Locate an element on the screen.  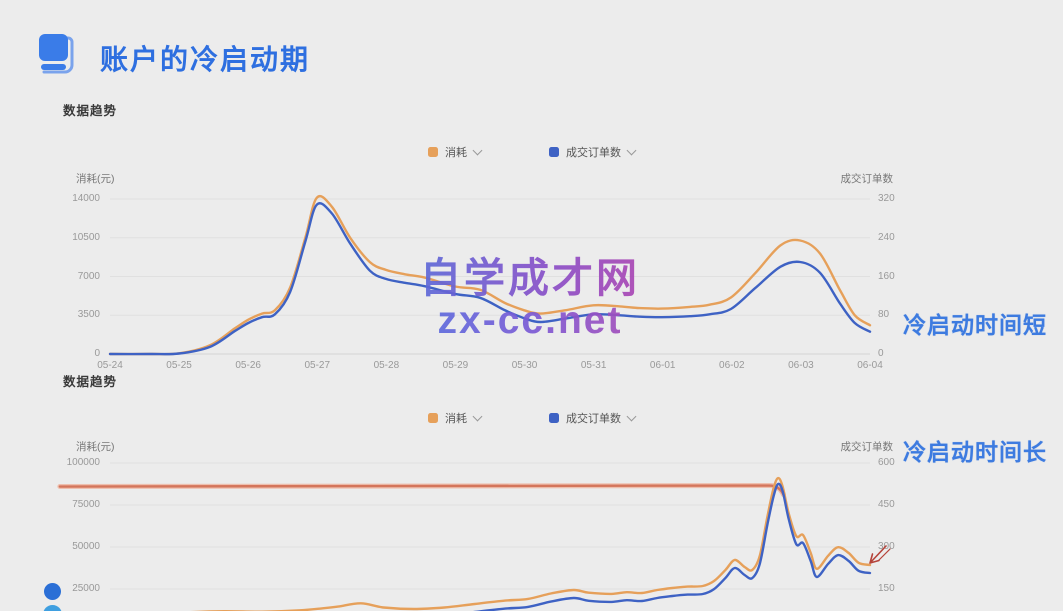
y-axis-tick-left: 50000 is located at coordinates (86, 546).